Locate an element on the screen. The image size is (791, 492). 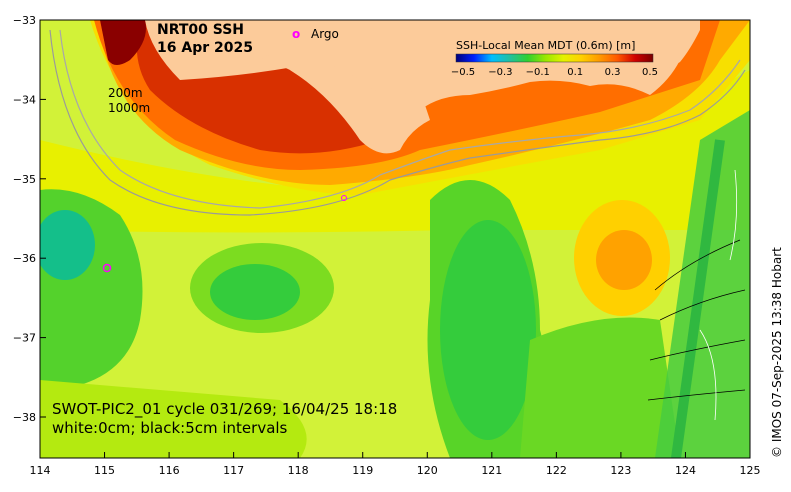
x-tick-label: 121 is located at coordinates (491, 470).